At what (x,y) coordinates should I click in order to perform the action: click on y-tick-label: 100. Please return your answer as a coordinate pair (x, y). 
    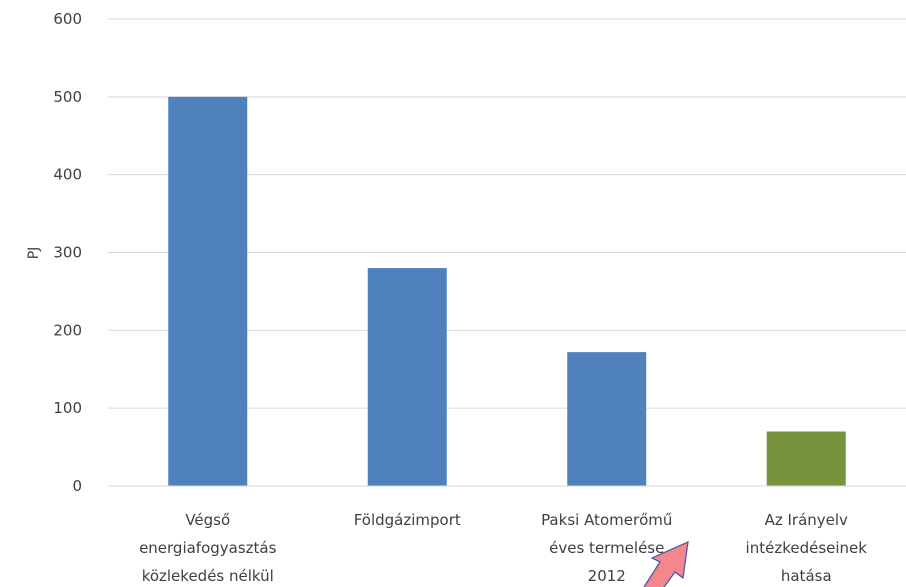
    Looking at the image, I should click on (67, 408).